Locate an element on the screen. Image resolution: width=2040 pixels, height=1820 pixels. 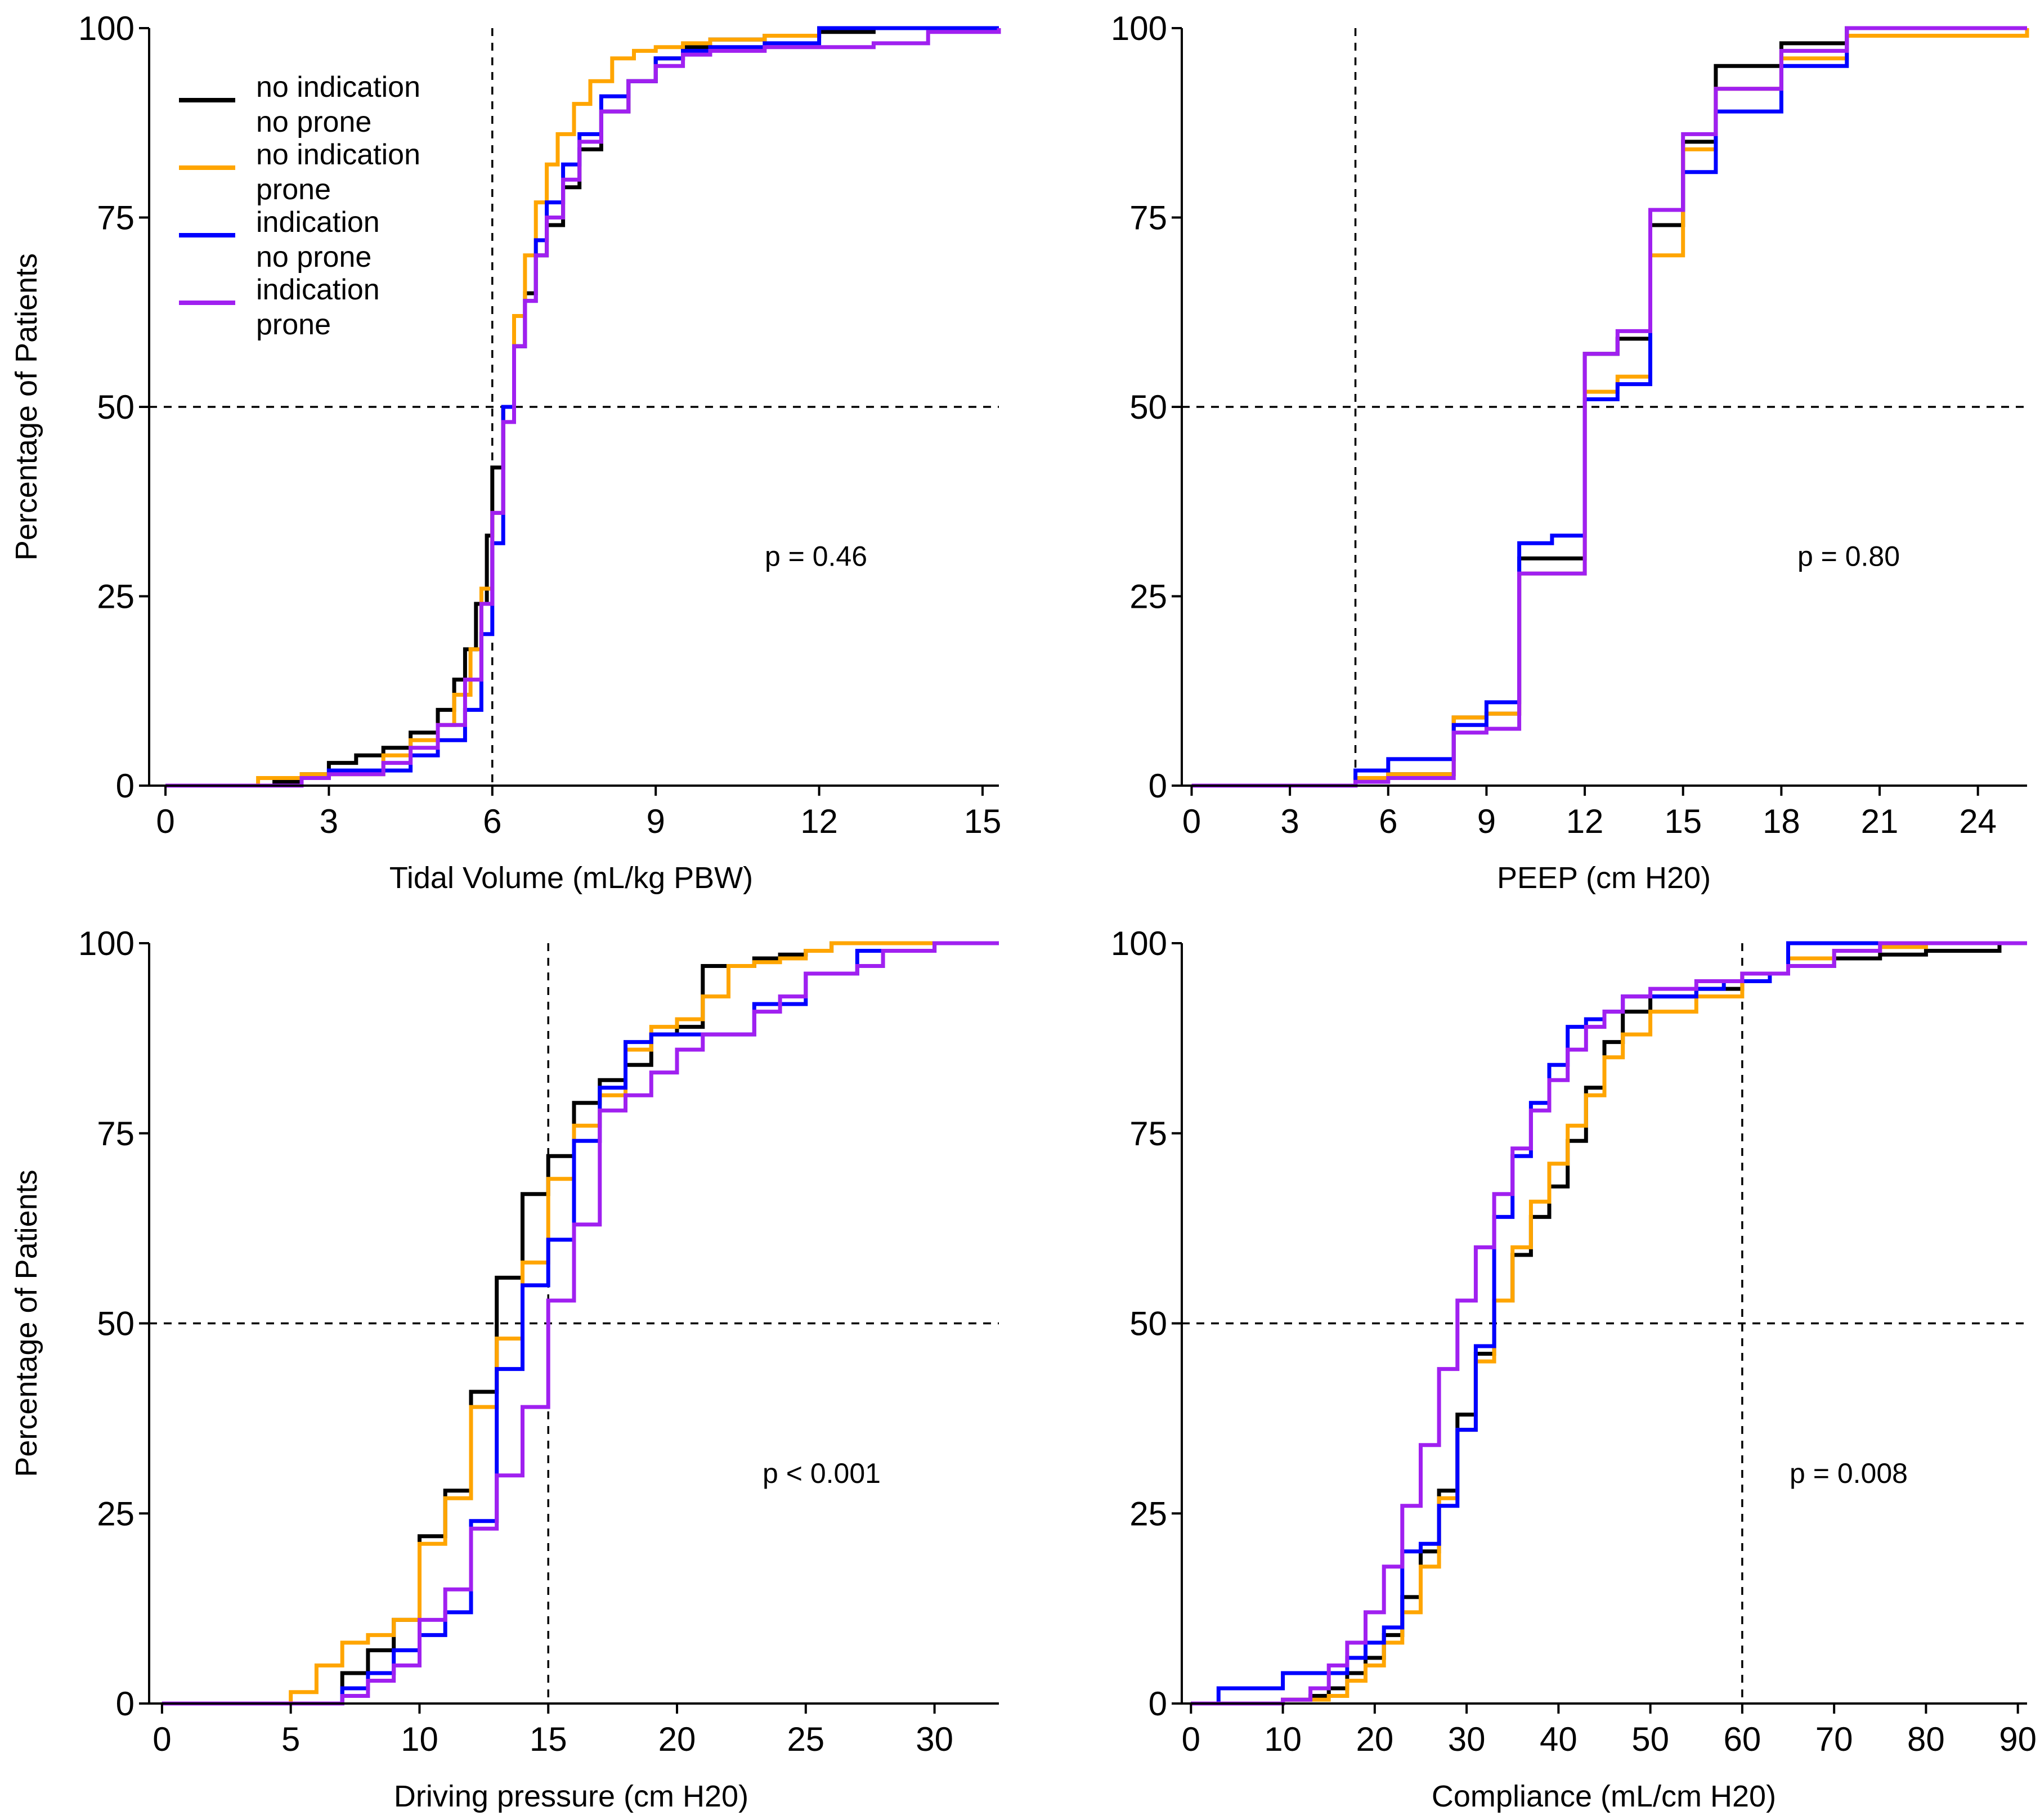
x-axis-title: Tidal Volume (mL/kg PBW) is located at coordinates (571, 878).